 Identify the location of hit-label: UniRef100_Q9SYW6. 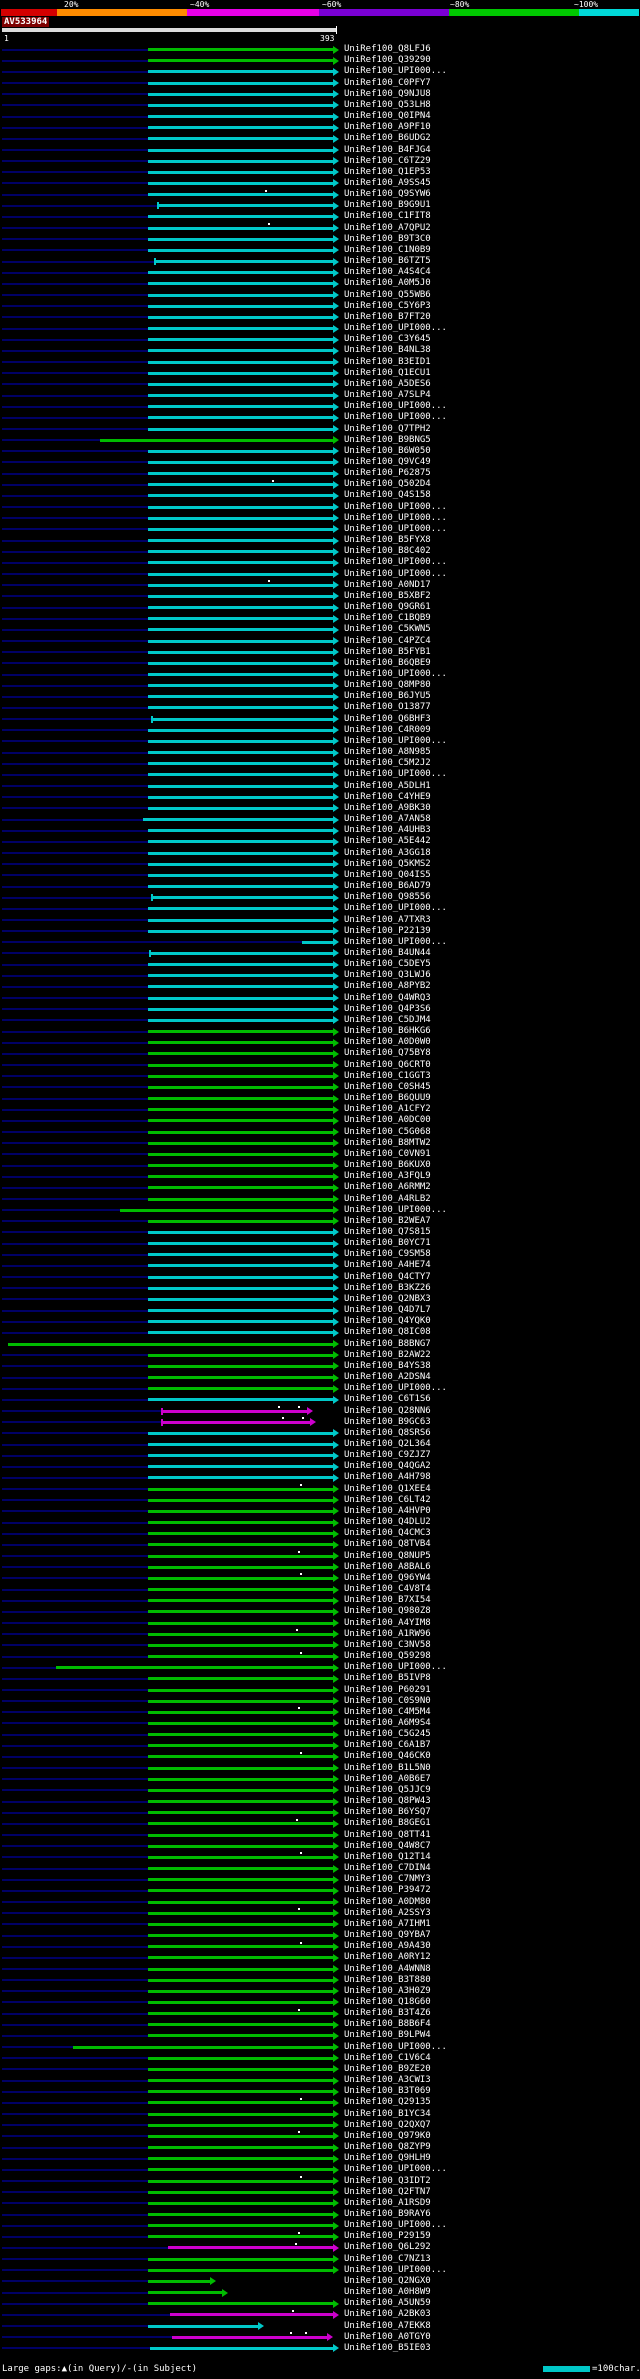
(387, 194).